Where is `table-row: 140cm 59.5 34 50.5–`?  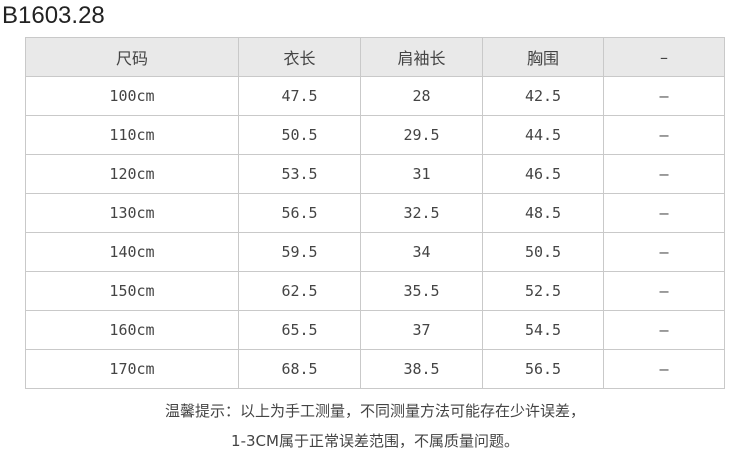 table-row: 140cm 59.5 34 50.5– is located at coordinates (375, 252).